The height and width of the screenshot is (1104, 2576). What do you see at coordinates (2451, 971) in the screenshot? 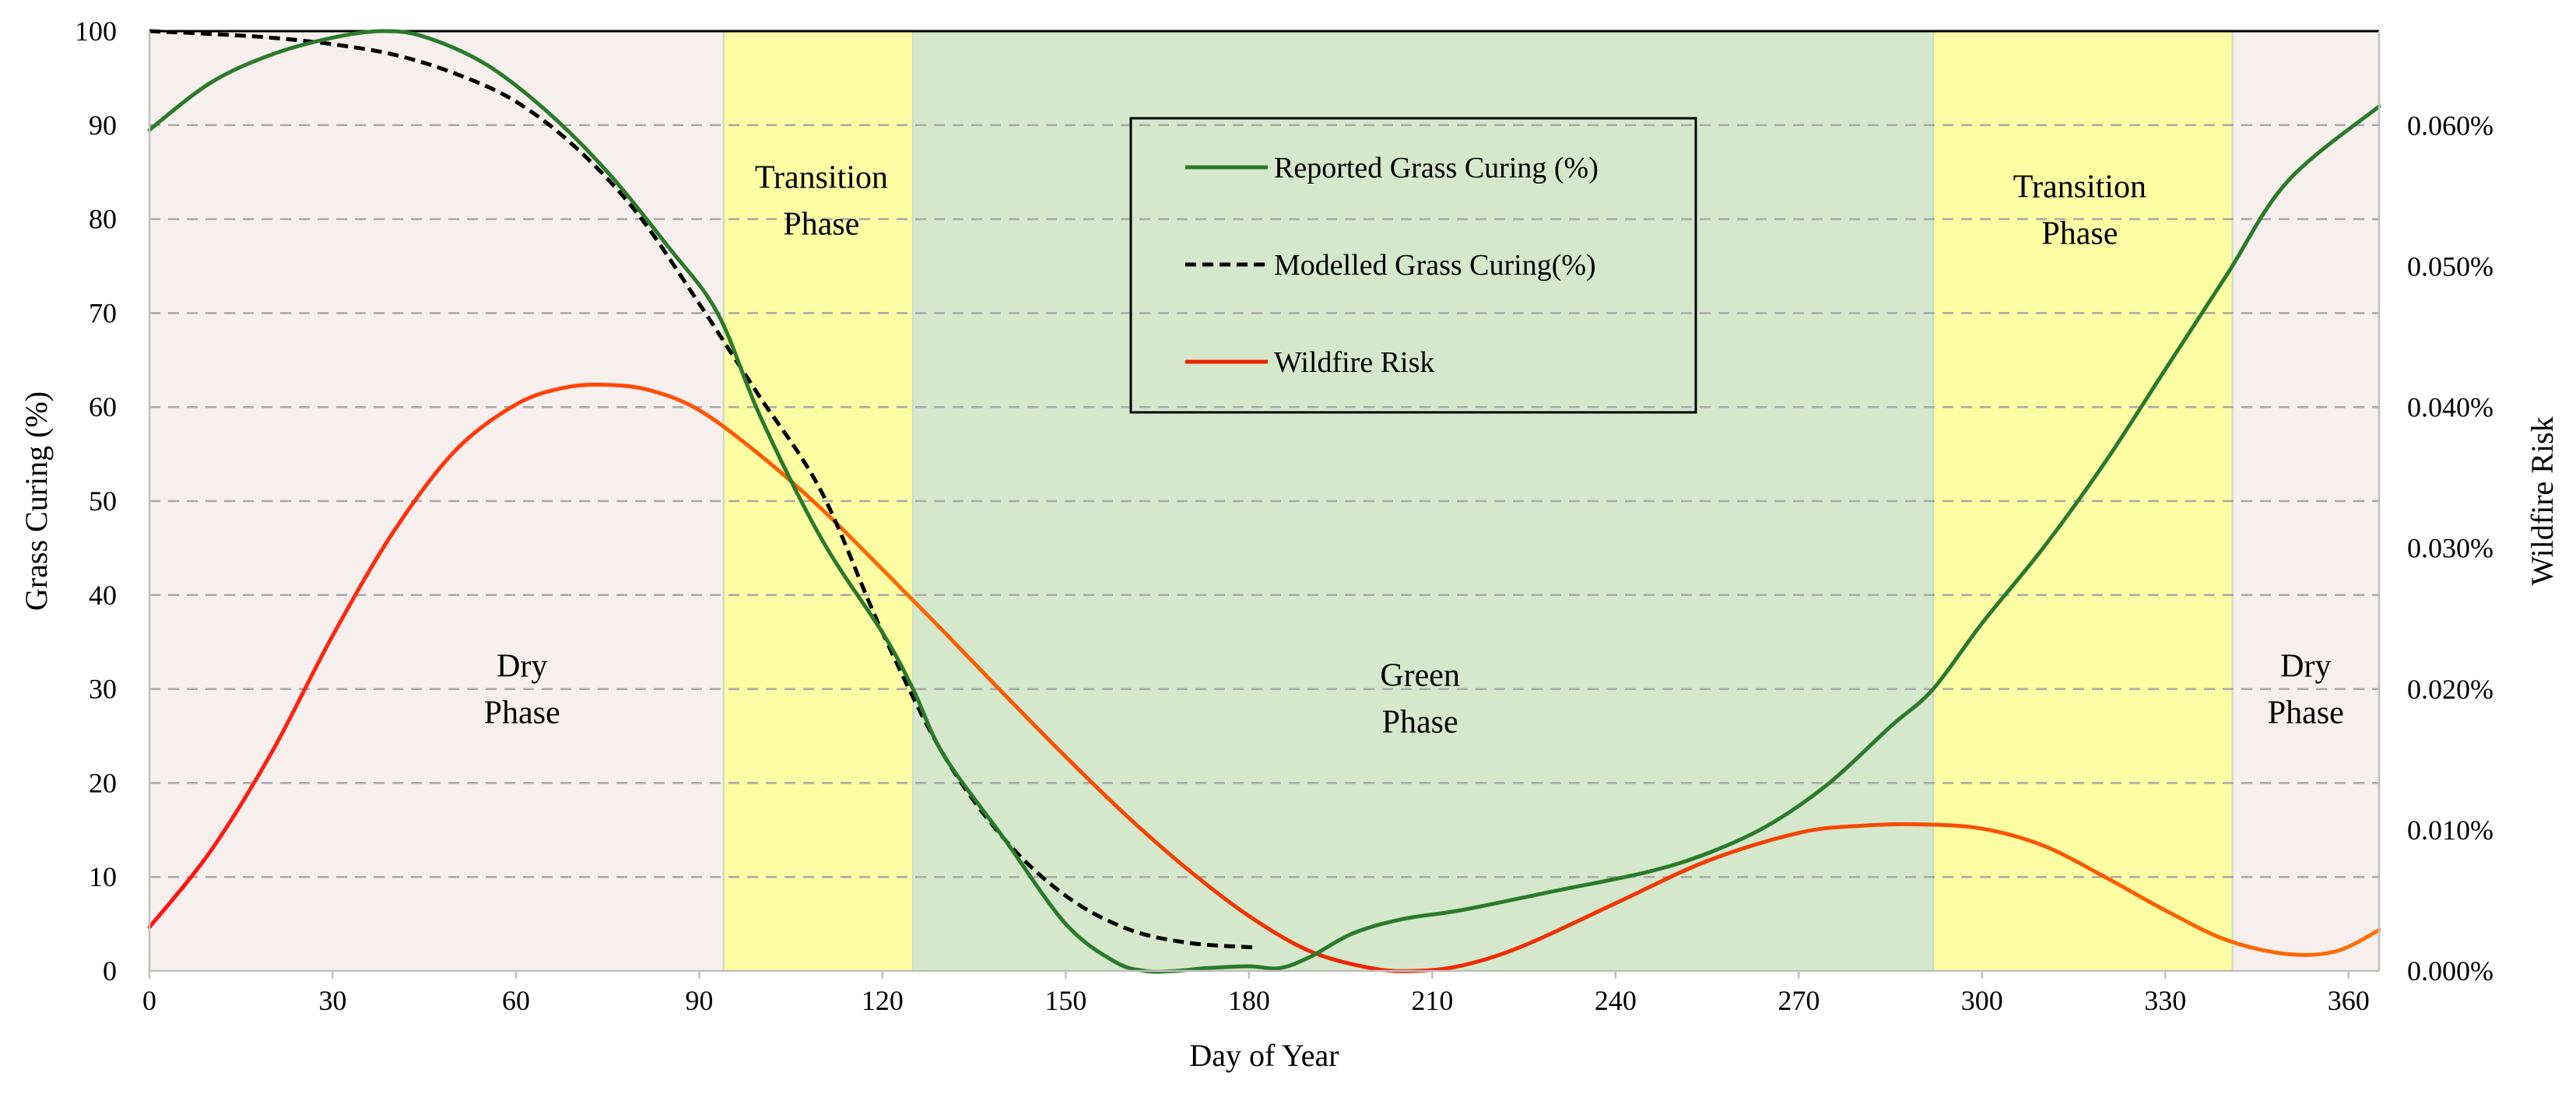
I see `y2-tick-label: 0.000%` at bounding box center [2451, 971].